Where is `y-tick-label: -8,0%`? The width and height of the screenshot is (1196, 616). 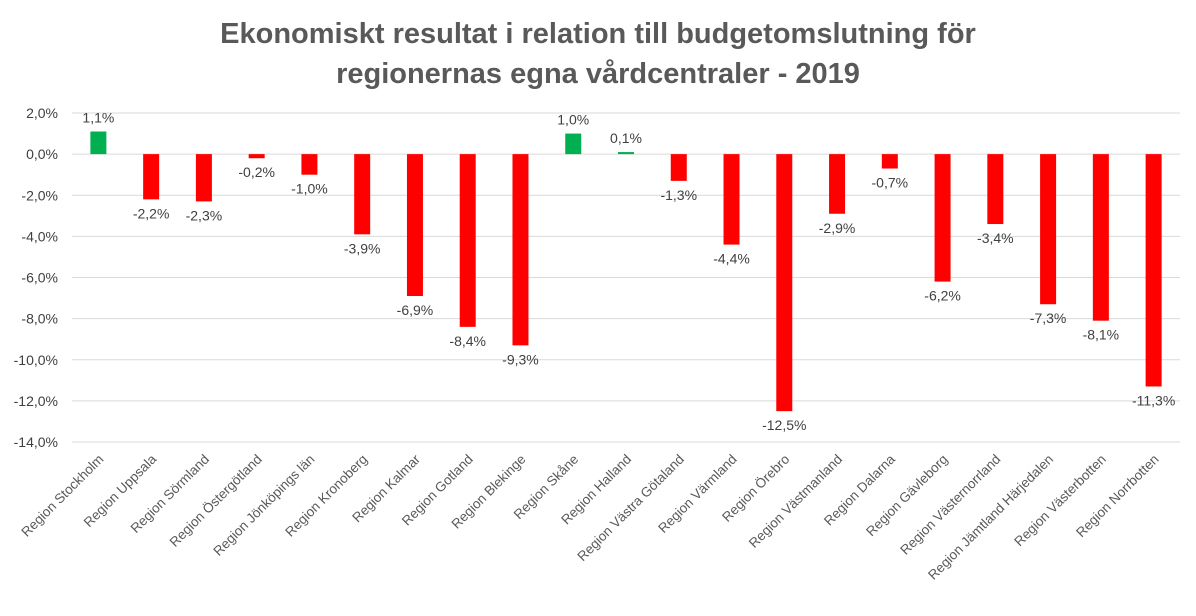 y-tick-label: -8,0% is located at coordinates (39, 319).